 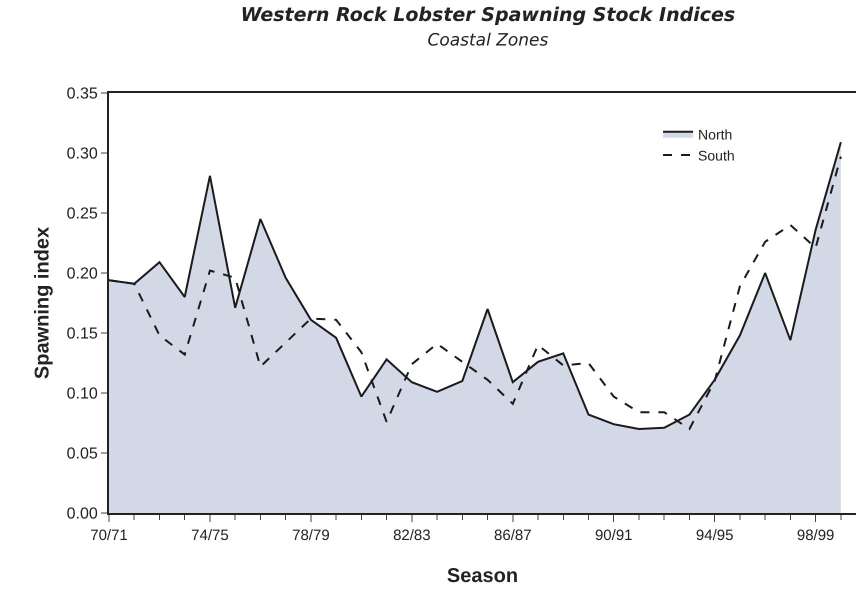 I want to click on y-tick-label: 0.05, so click(x=82, y=454).